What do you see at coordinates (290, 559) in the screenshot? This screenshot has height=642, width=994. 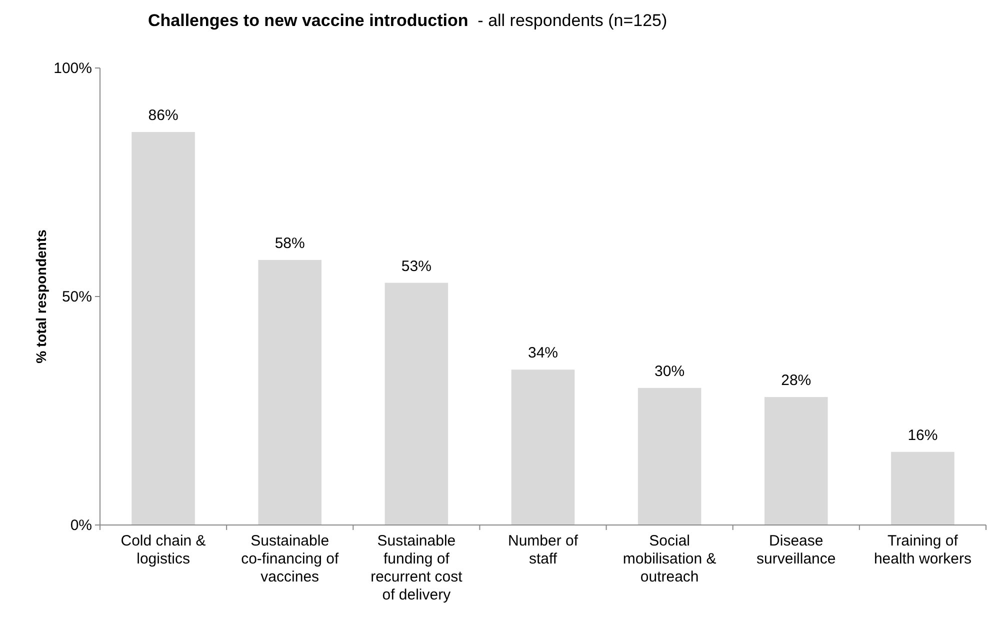 I see `x-tick-label: Sustainable co-financing of vaccines` at bounding box center [290, 559].